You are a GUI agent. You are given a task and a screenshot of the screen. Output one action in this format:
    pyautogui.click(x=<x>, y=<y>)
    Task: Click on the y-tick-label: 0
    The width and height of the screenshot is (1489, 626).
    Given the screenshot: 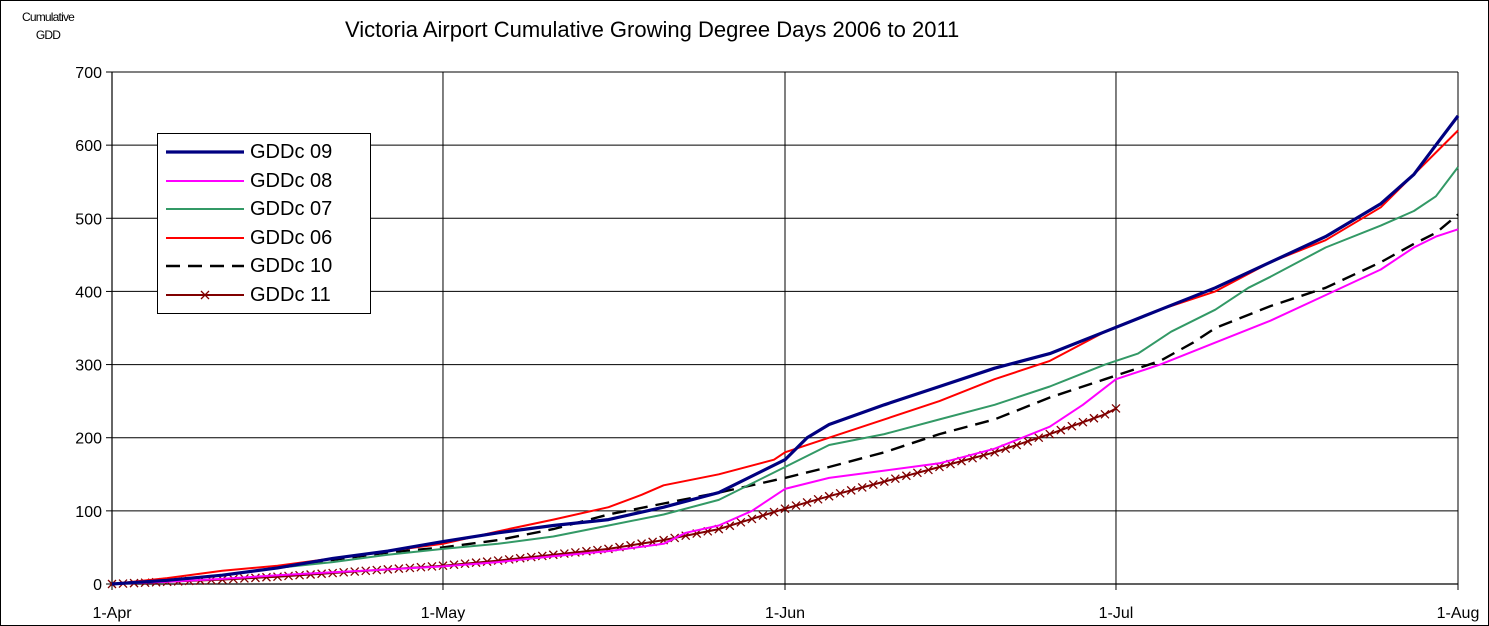 What is the action you would take?
    pyautogui.click(x=97, y=585)
    